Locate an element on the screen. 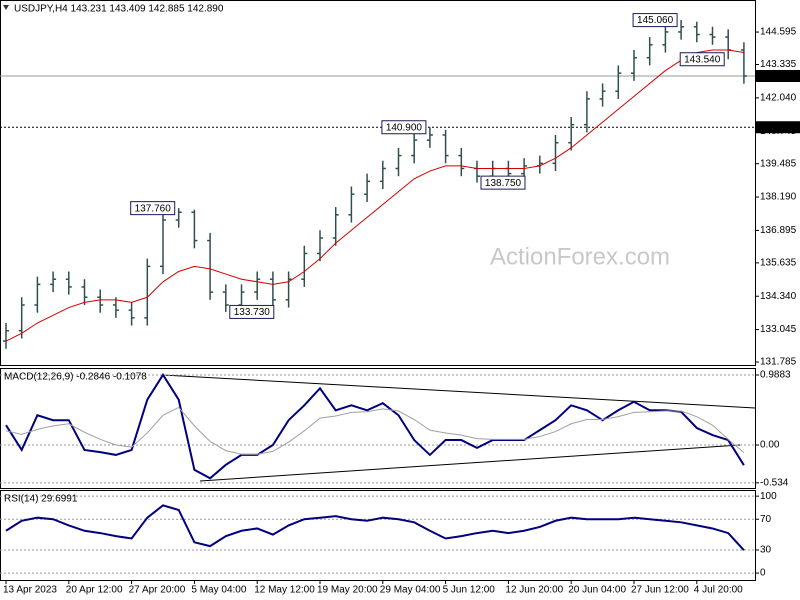 The width and height of the screenshot is (800, 600). panel-frame is located at coordinates (378, 535).